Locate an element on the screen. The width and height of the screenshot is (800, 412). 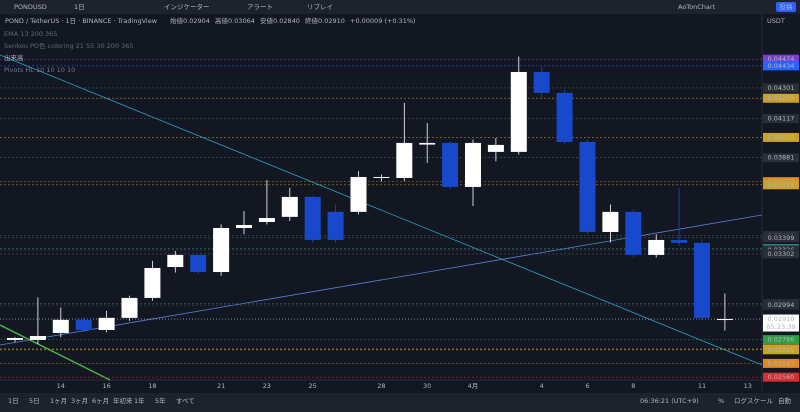
ohlc-label: 始値 is located at coordinates (177, 20).